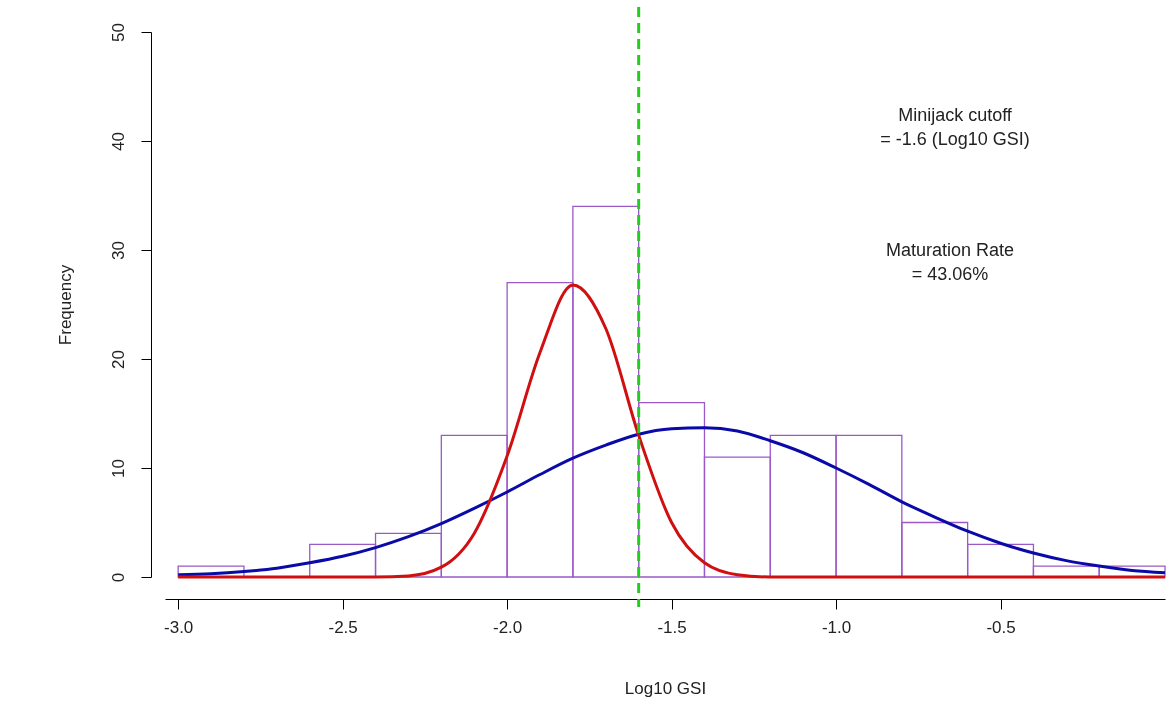  Describe the element at coordinates (118, 359) in the screenshot. I see `y-tick-label: 20` at that location.